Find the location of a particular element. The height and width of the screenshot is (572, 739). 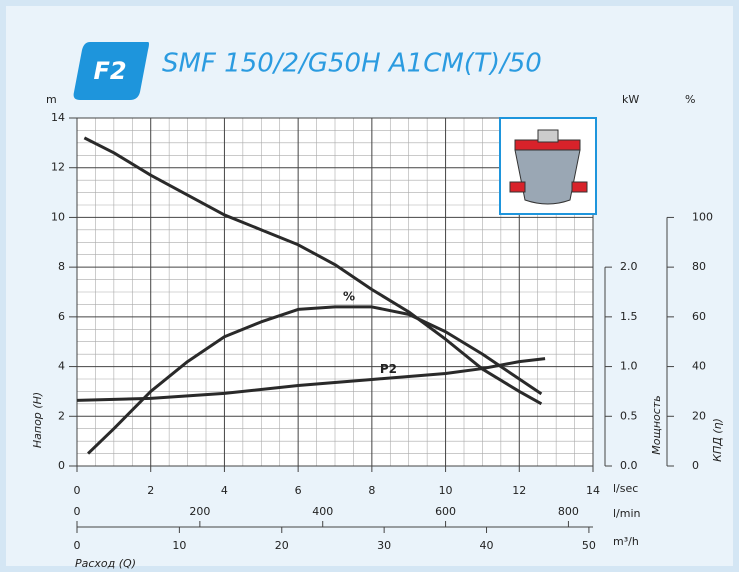

y-tick-label: 10 is located at coordinates (58, 216).